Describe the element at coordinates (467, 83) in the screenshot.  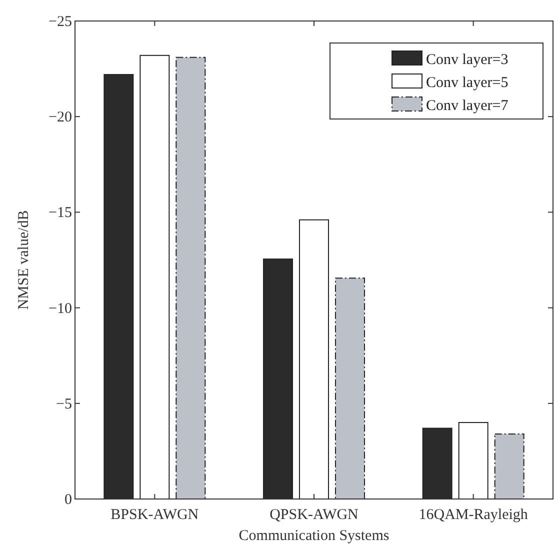
I see `legend-label: Conv layer=5` at that location.